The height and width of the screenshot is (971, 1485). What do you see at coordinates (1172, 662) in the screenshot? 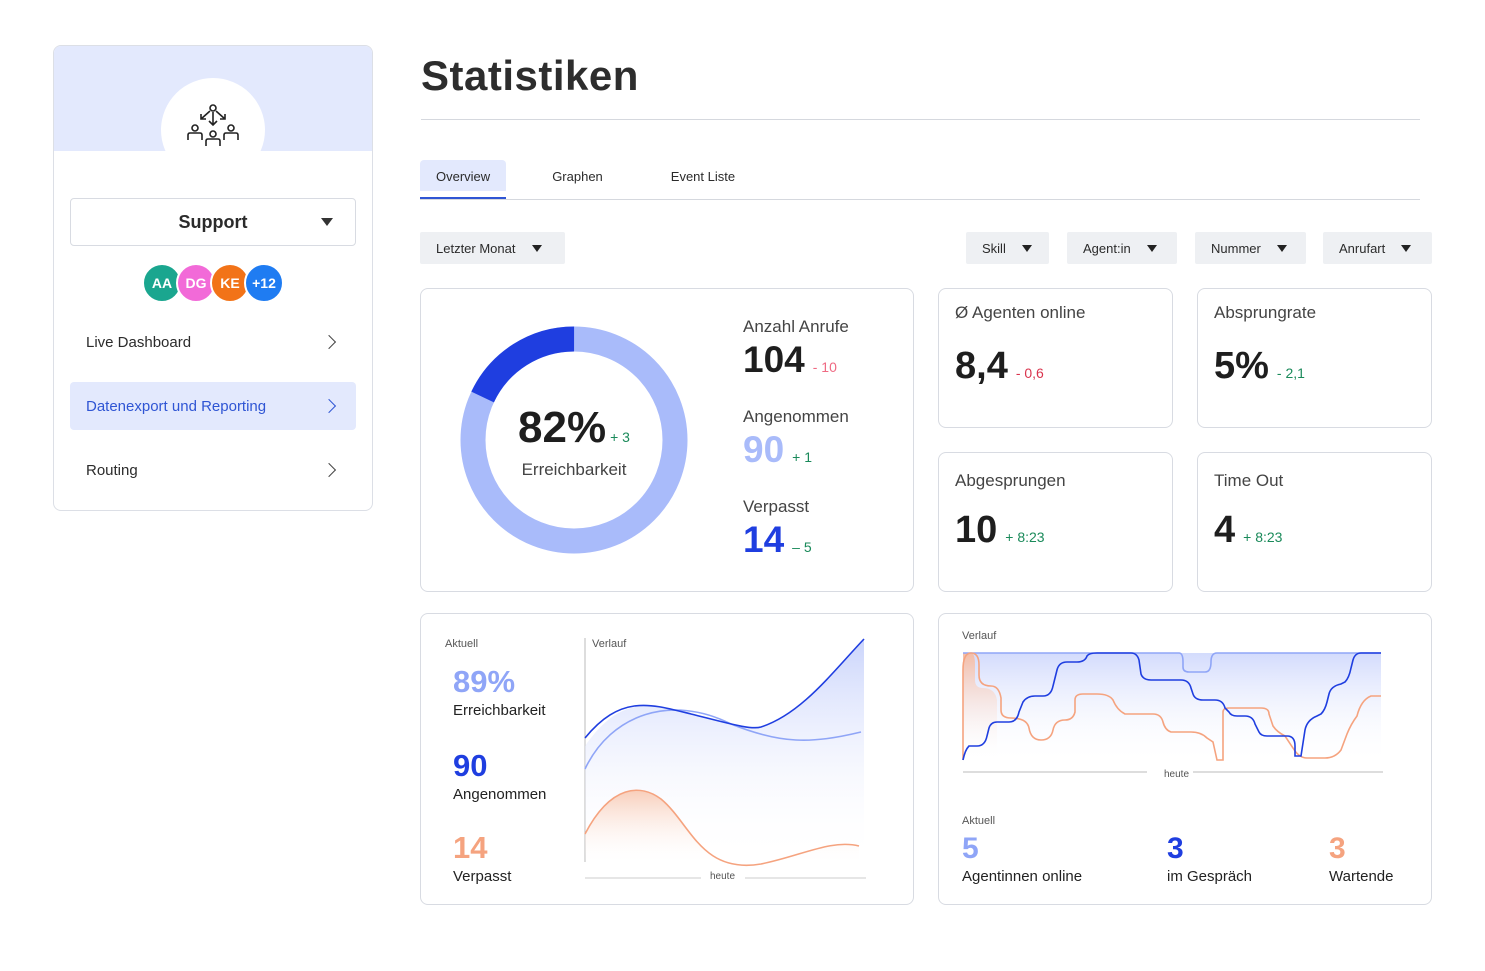
I see `line-online` at bounding box center [1172, 662].